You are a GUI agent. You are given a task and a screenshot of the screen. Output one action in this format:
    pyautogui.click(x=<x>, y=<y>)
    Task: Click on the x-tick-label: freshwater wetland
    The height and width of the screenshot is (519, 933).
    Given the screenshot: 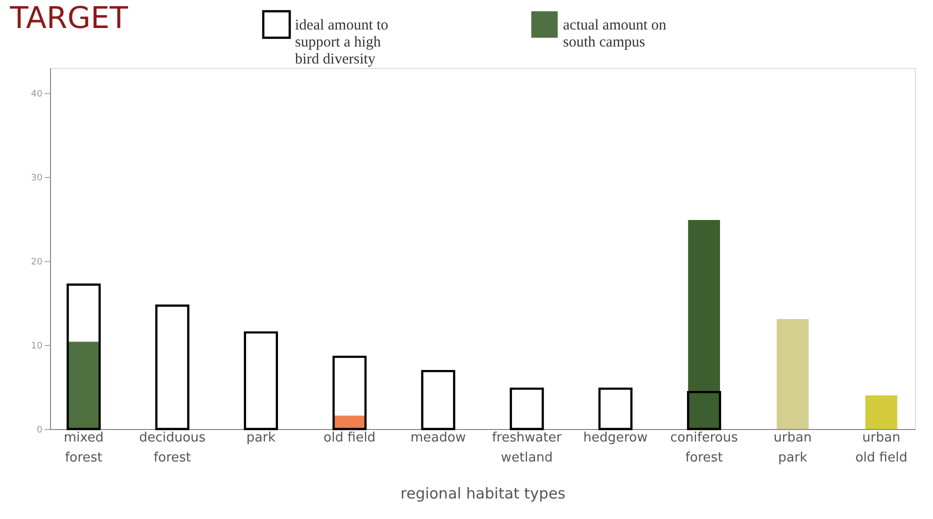 What is the action you would take?
    pyautogui.click(x=527, y=448)
    